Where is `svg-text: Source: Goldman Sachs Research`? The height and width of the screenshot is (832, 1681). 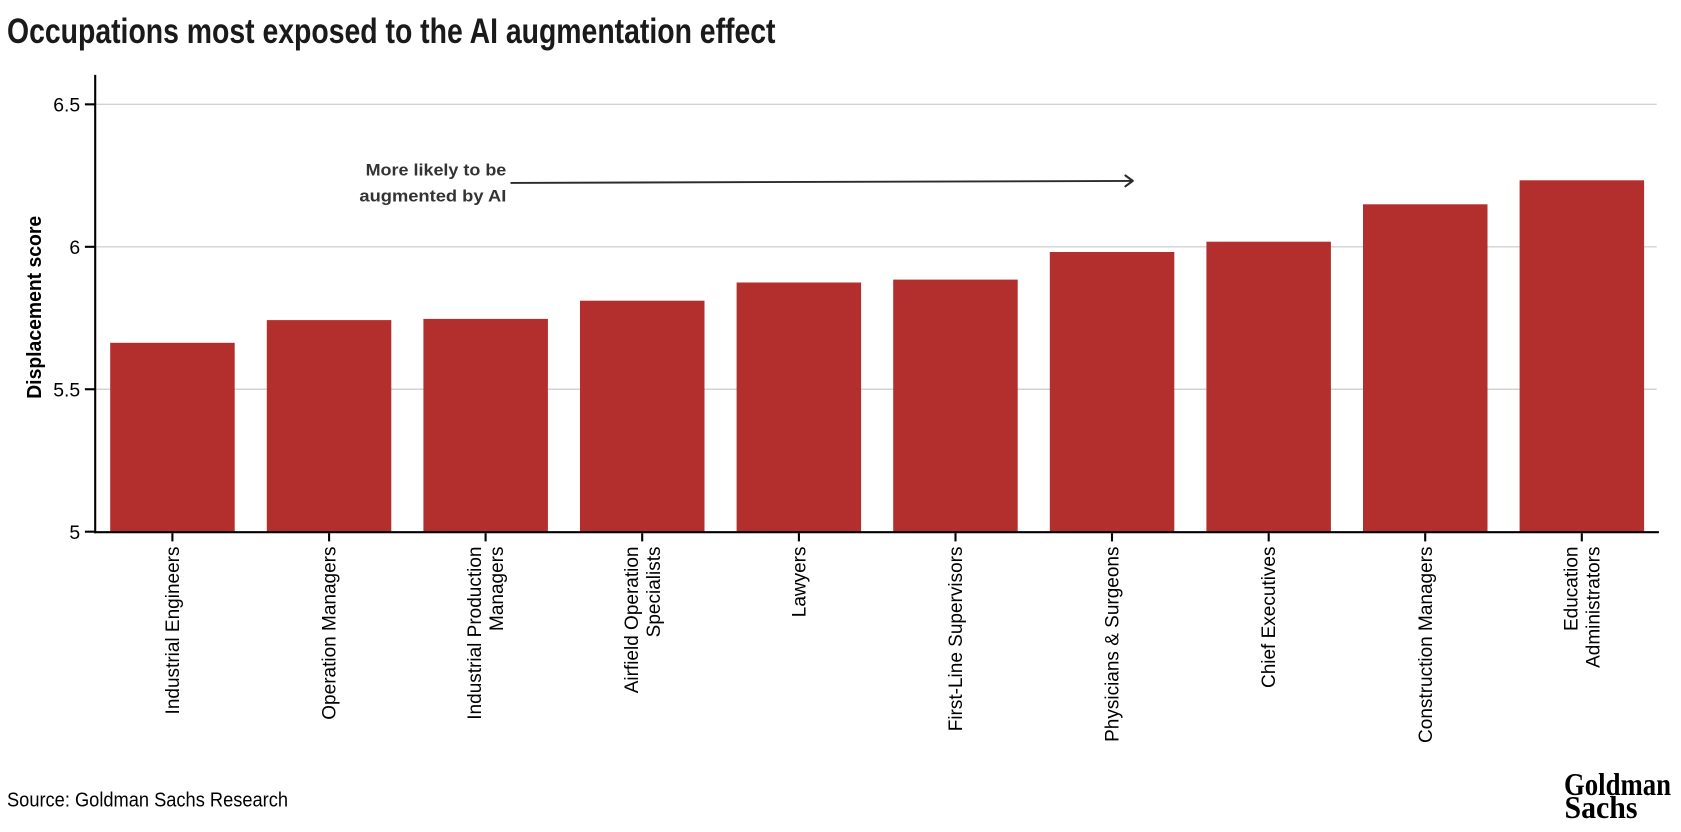
svg-text: Source: Goldman Sachs Research is located at coordinates (147, 801).